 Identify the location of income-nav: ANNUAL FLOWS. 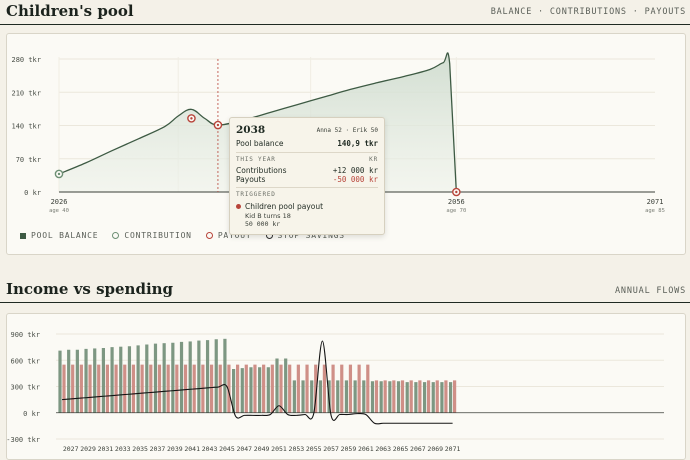
(650, 291).